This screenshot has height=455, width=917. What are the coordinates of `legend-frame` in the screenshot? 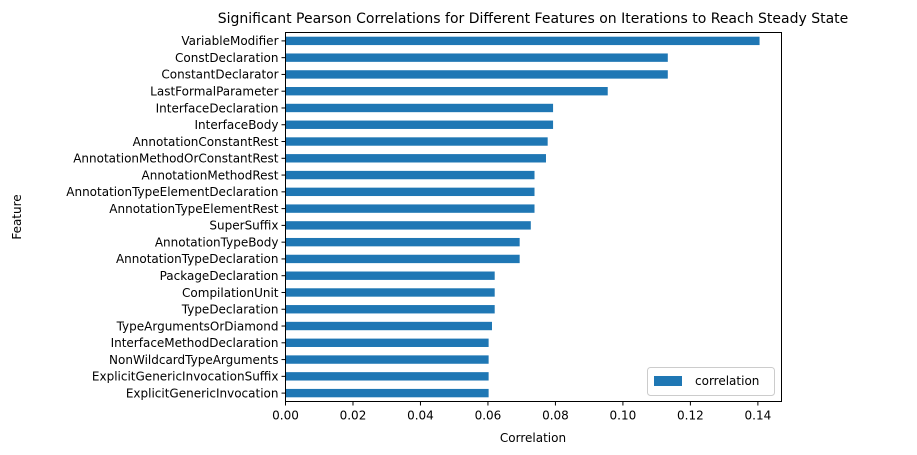 It's located at (711, 381).